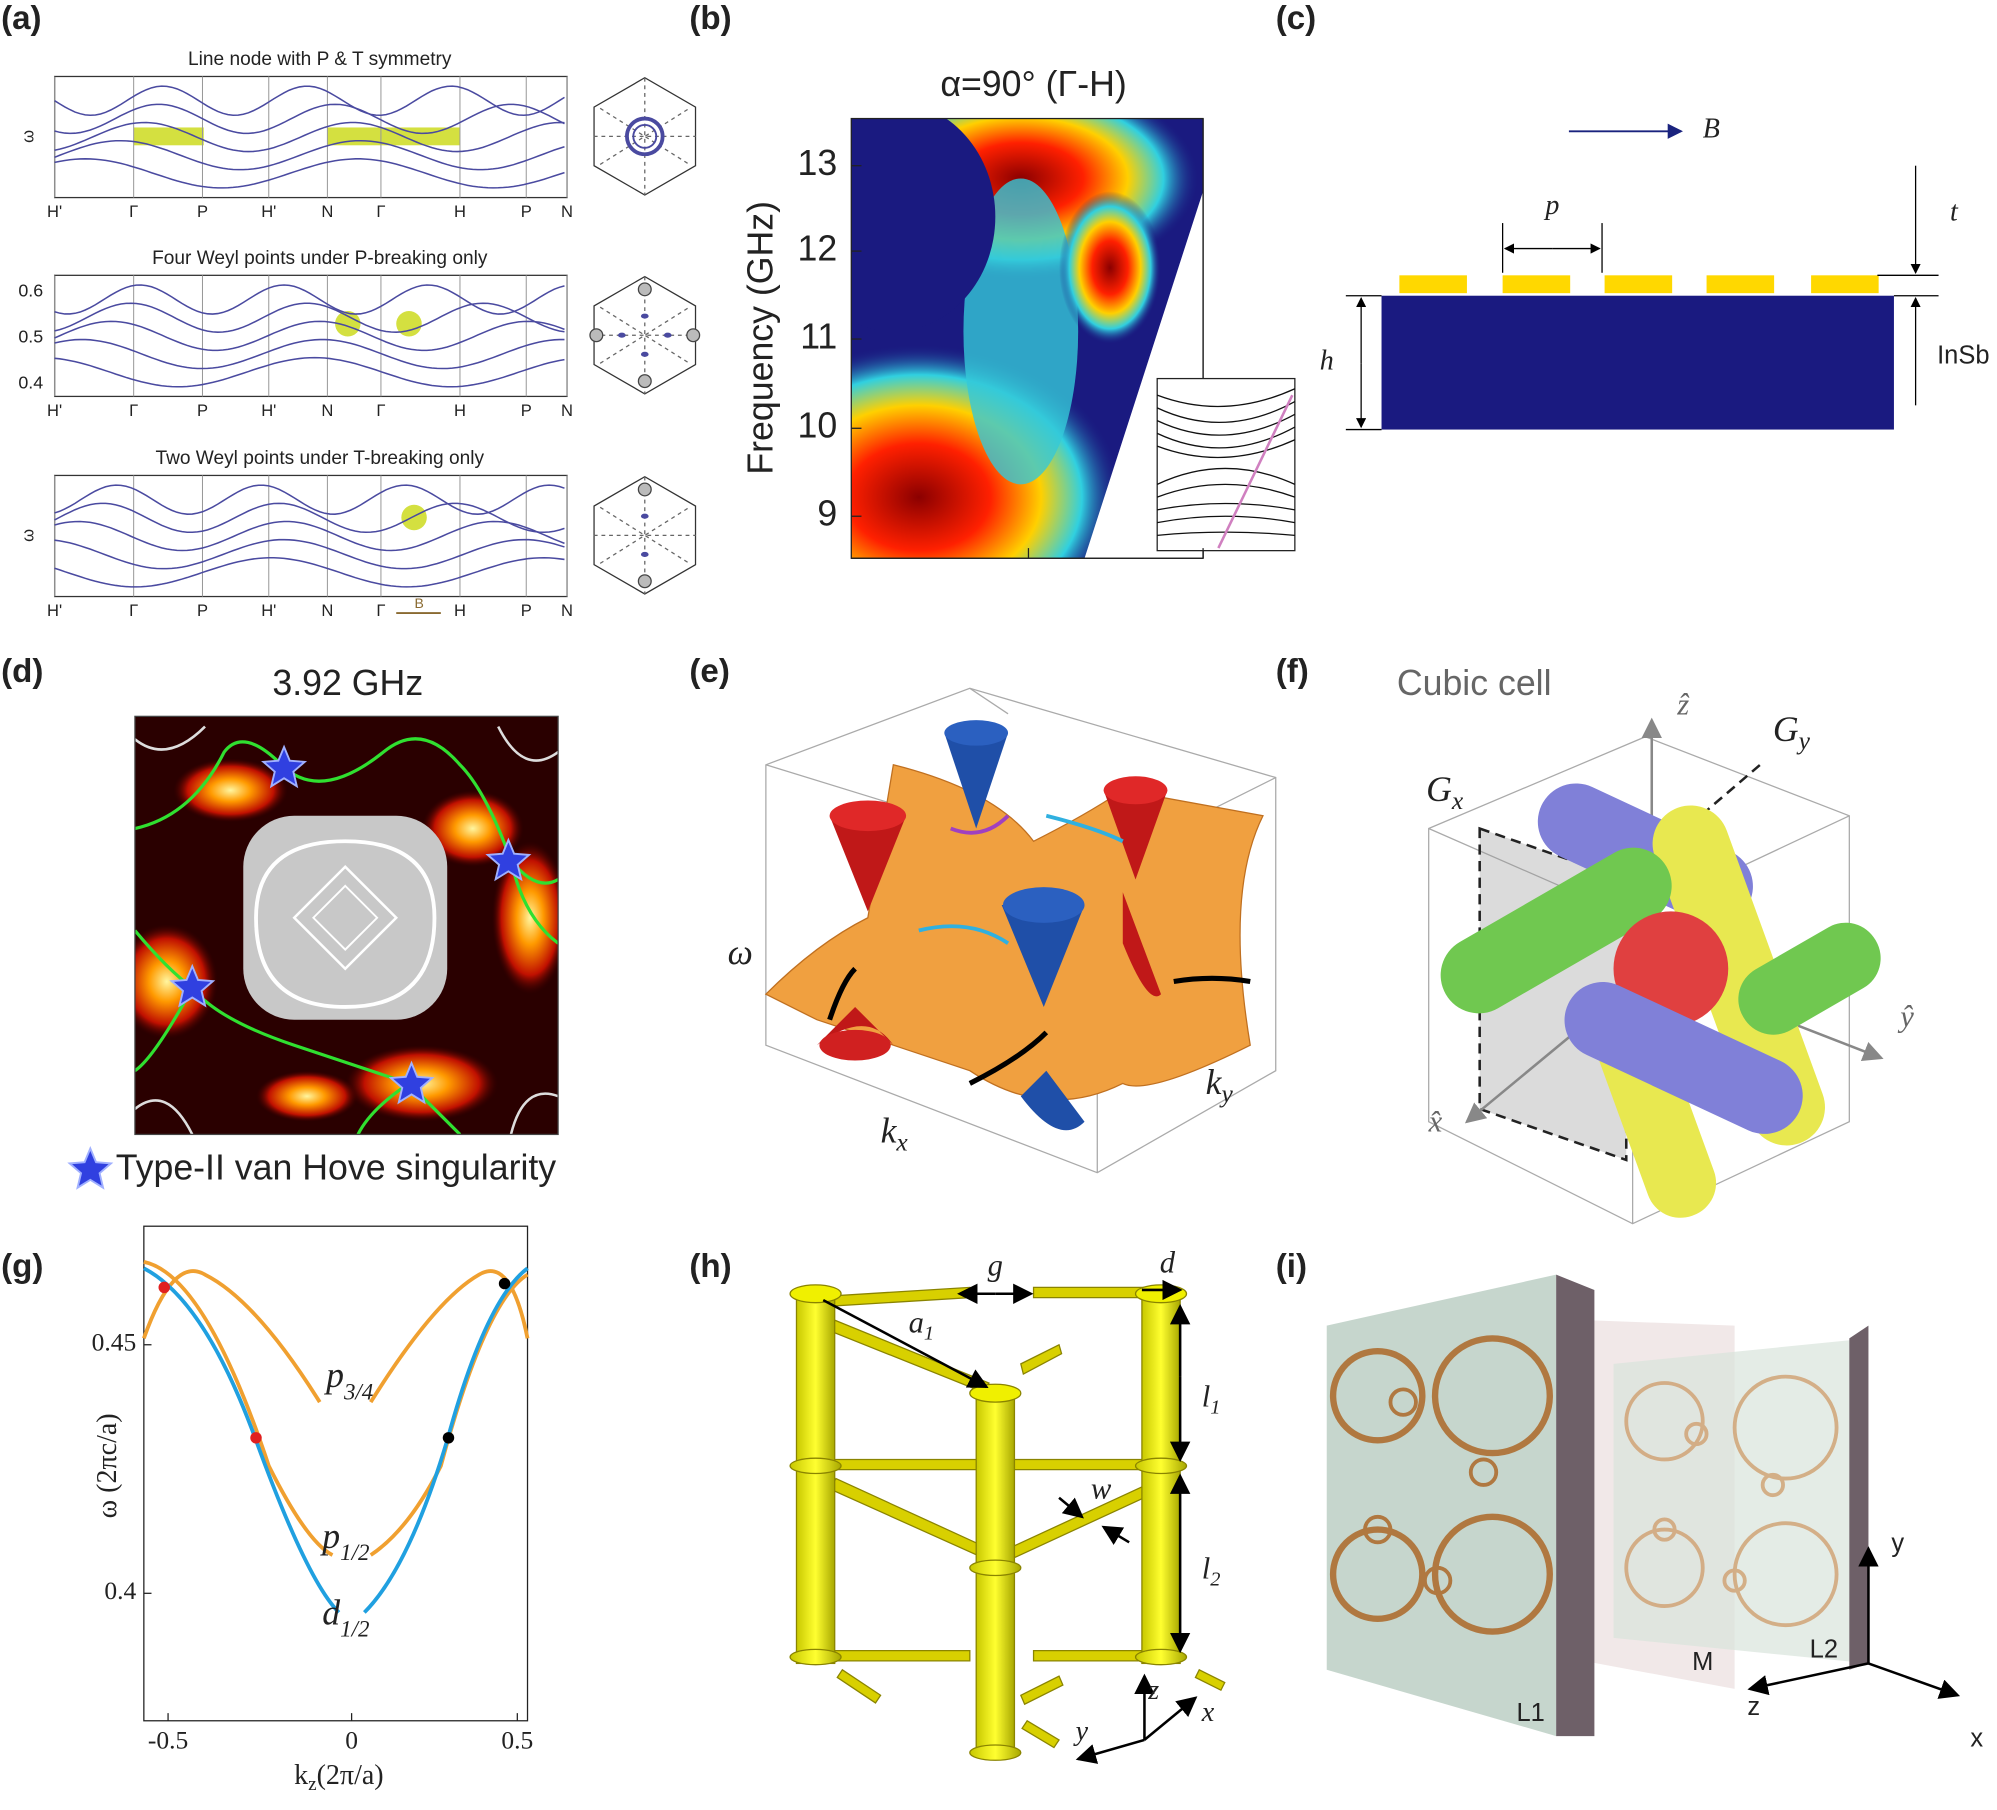 The width and height of the screenshot is (1997, 1810). I want to click on dimension-label: p, so click(1551, 205).